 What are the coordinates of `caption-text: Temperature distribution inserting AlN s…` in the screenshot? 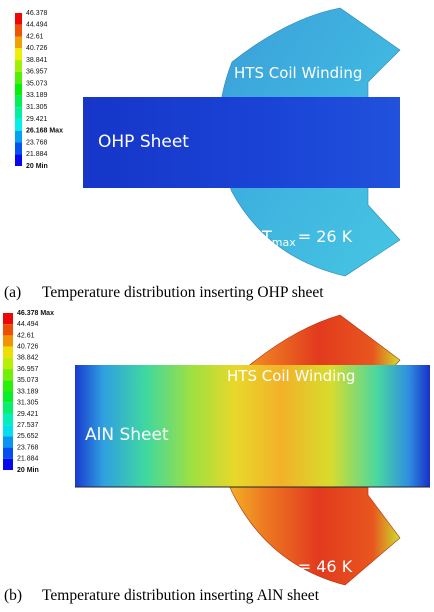 It's located at (181, 595).